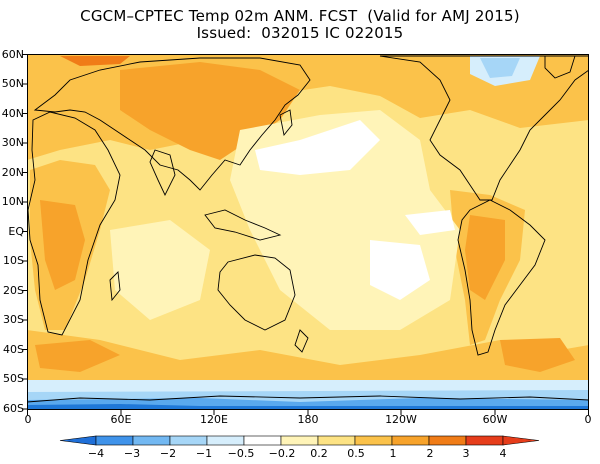 This screenshot has height=464, width=600. What do you see at coordinates (466, 453) in the screenshot?
I see `colorbar-label: 3` at bounding box center [466, 453].